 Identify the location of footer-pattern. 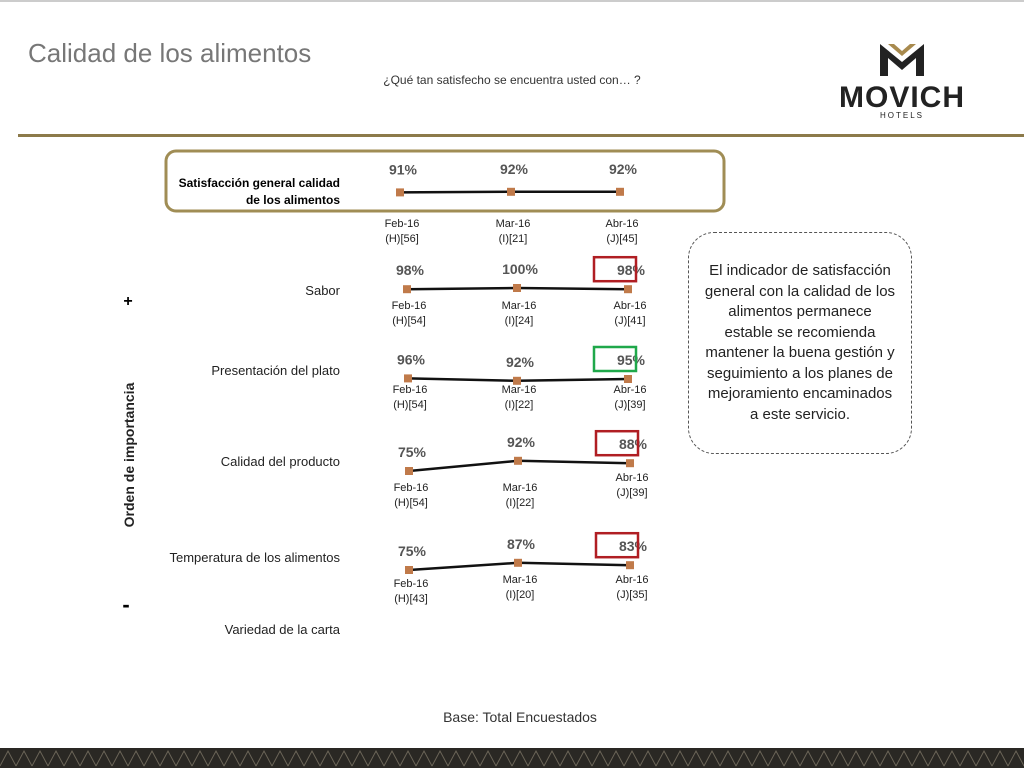
(512, 758).